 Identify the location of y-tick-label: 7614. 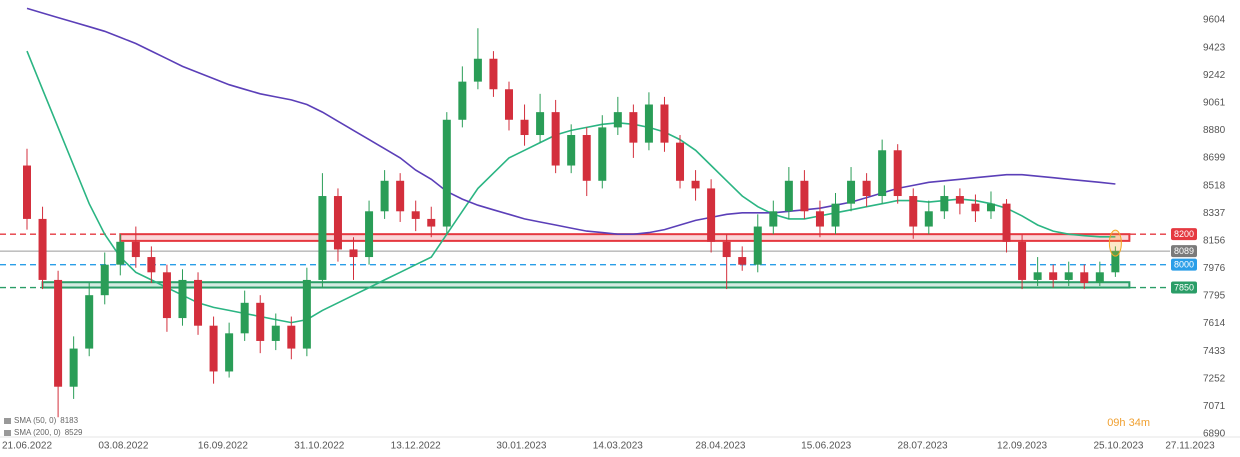
(1214, 323).